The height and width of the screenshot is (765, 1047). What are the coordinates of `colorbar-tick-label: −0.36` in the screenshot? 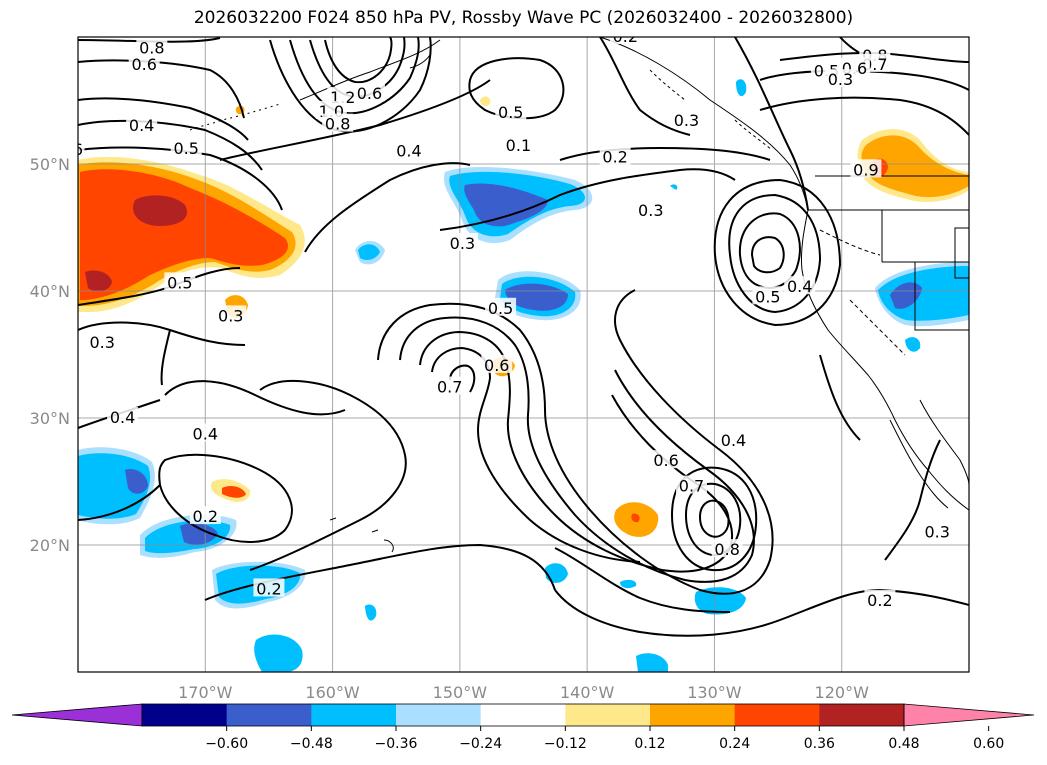 It's located at (396, 744).